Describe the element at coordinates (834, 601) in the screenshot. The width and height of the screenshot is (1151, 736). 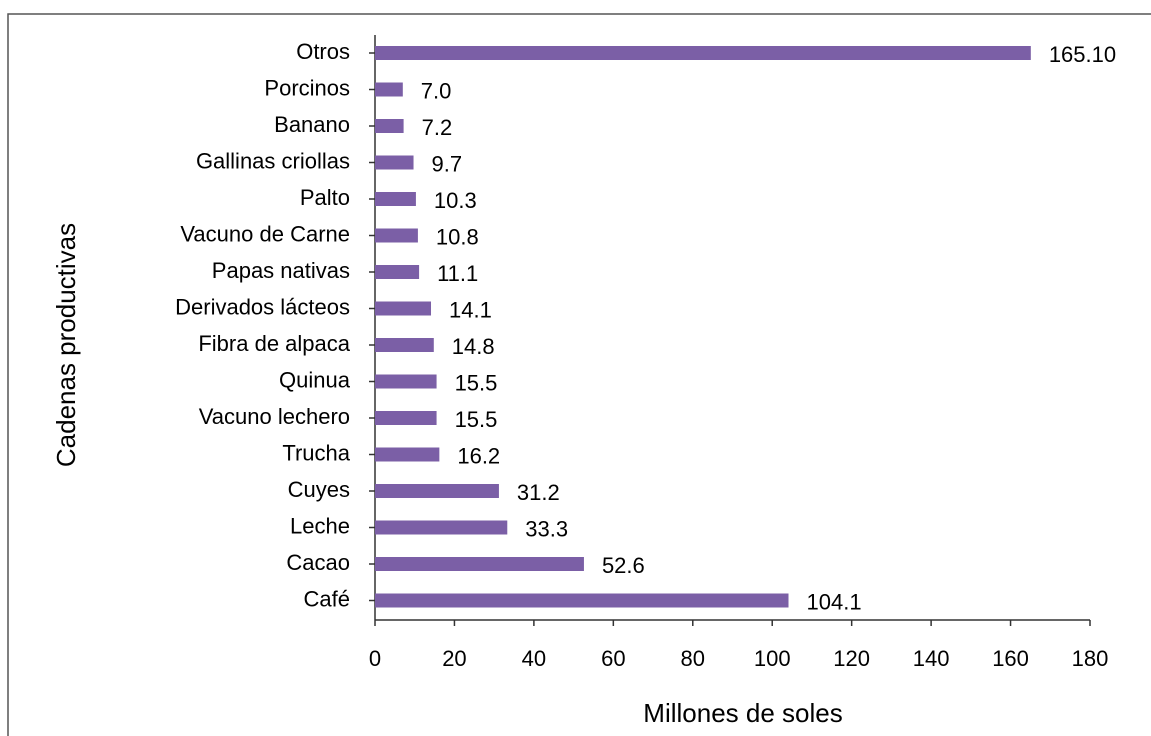
I see `value-label: 104.1` at that location.